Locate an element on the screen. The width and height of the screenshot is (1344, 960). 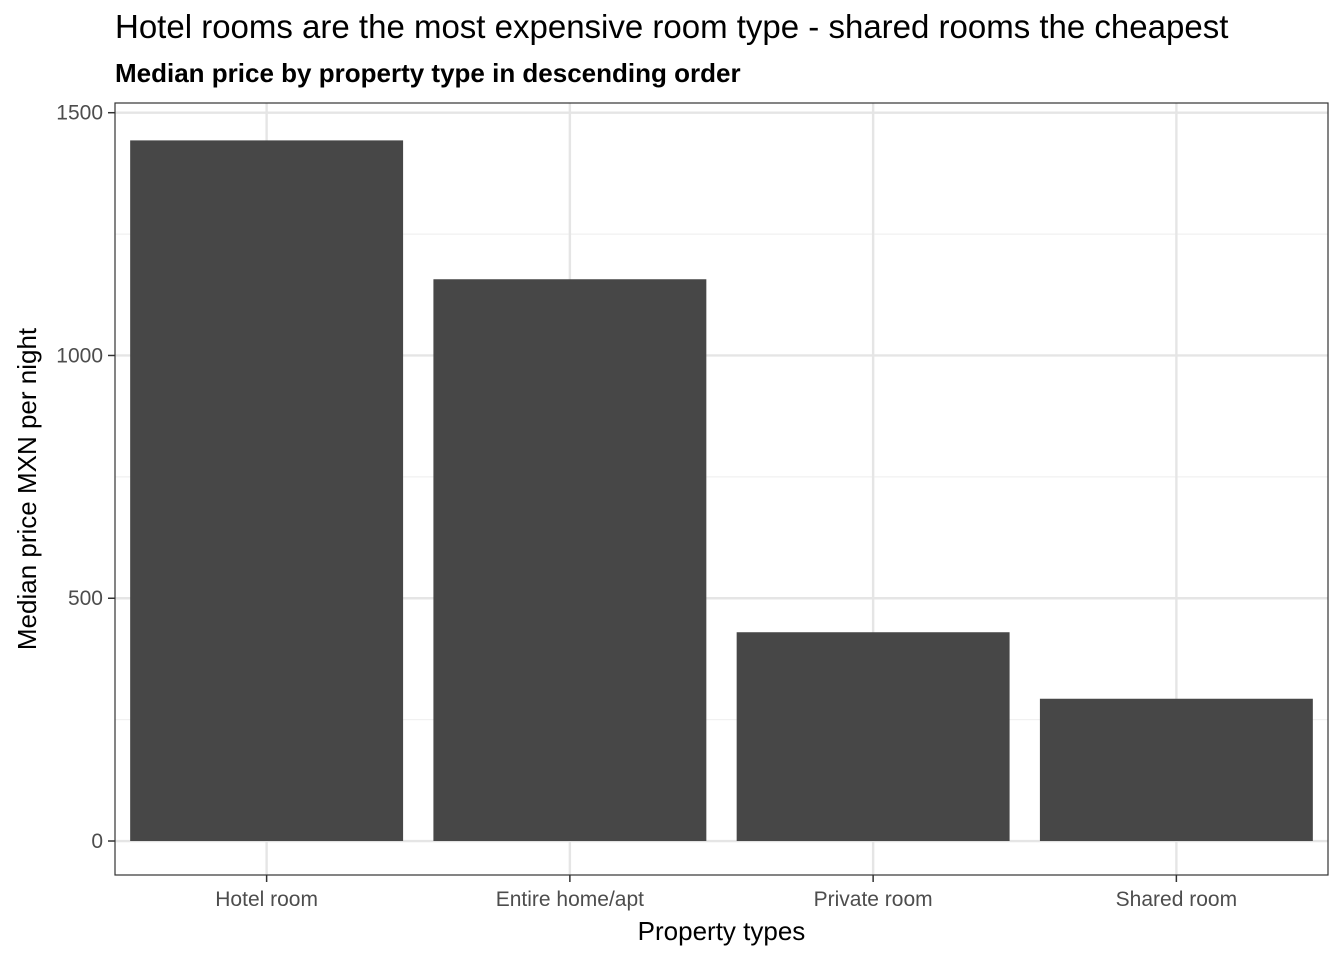
x-tick-label: Private room is located at coordinates (873, 899).